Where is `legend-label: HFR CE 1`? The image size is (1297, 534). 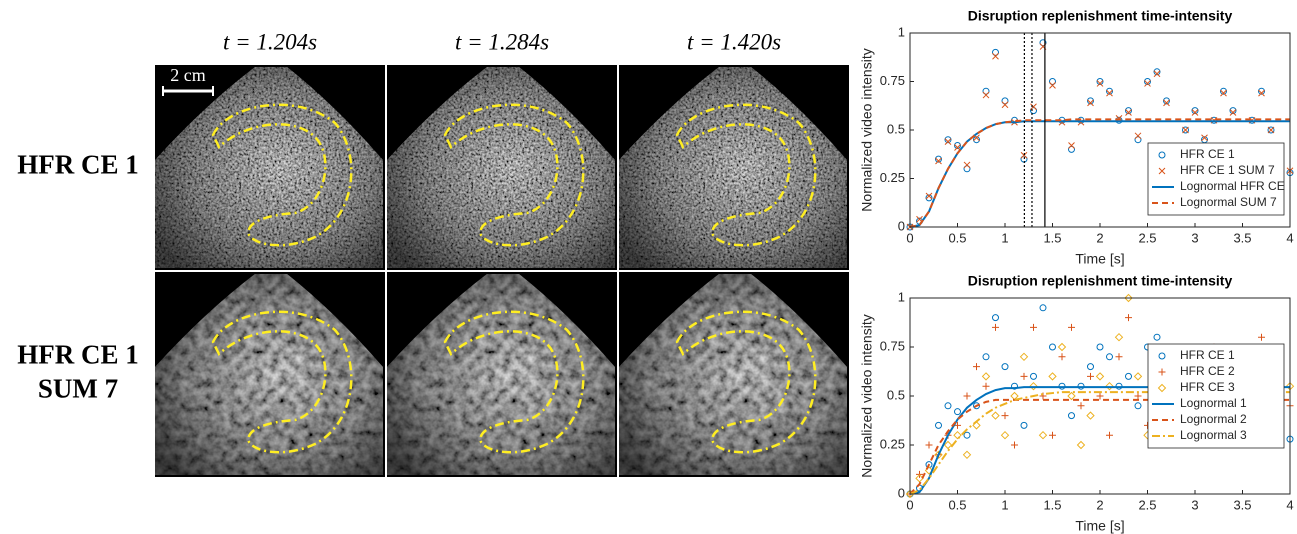
legend-label: HFR CE 1 is located at coordinates (1207, 355).